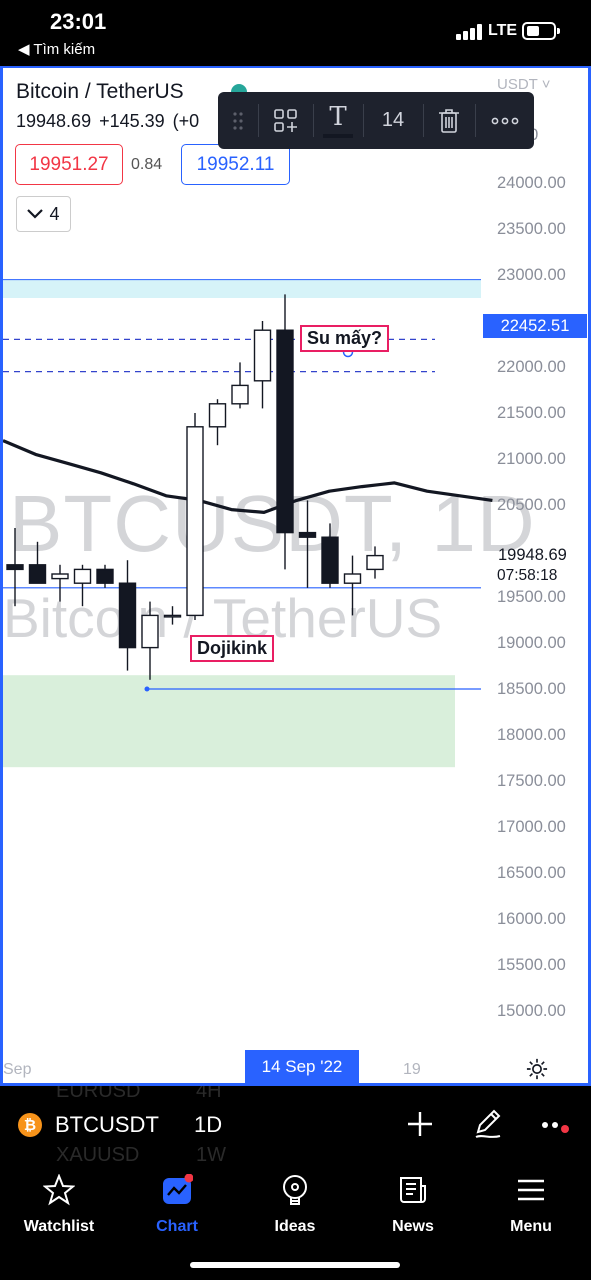 This screenshot has width=591, height=1280. I want to click on text-color-swatch, so click(338, 135).